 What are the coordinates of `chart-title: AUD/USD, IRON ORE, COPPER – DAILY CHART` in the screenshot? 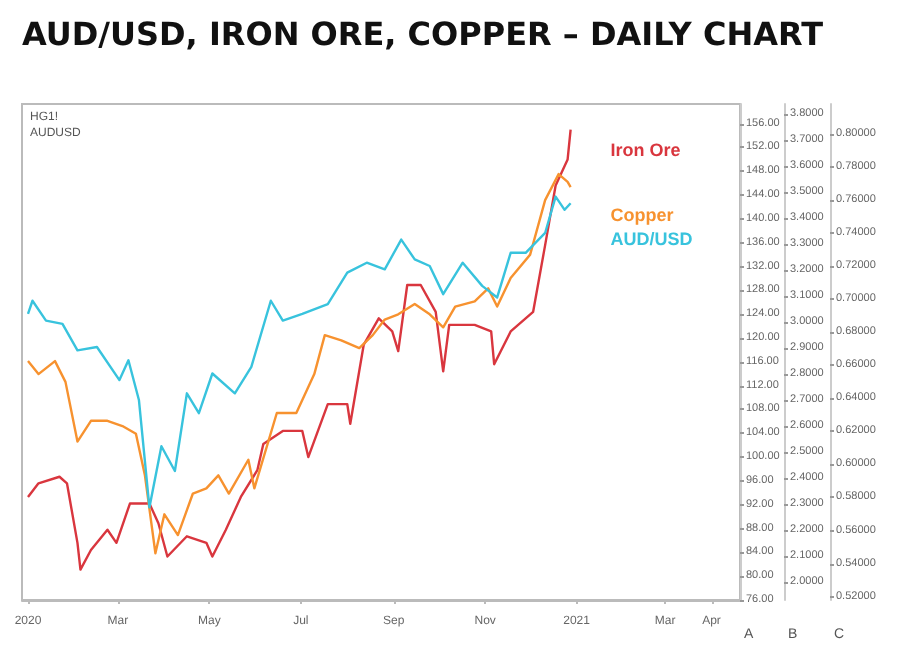 It's located at (423, 34).